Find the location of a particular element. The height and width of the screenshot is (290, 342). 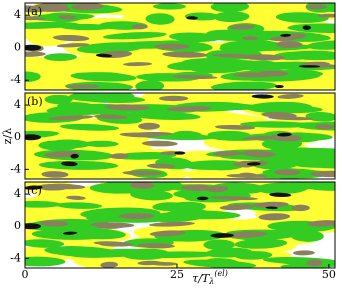

x-tick-label: 0 is located at coordinates (25, 274).